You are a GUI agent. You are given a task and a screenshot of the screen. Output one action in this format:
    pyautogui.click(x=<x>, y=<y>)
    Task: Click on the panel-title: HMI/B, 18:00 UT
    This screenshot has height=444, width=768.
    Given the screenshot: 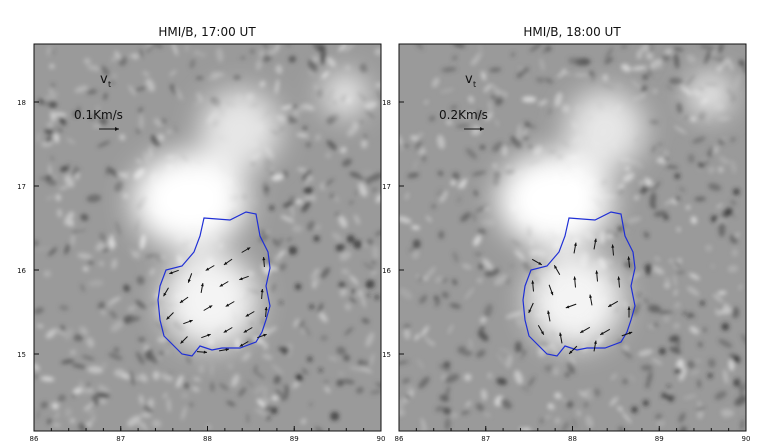 What is the action you would take?
    pyautogui.click(x=572, y=32)
    